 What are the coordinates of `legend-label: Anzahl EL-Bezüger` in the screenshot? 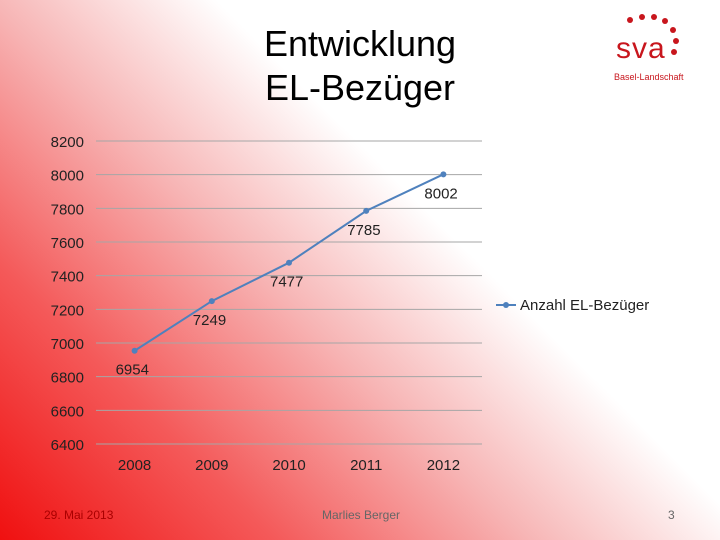 It's located at (584, 305).